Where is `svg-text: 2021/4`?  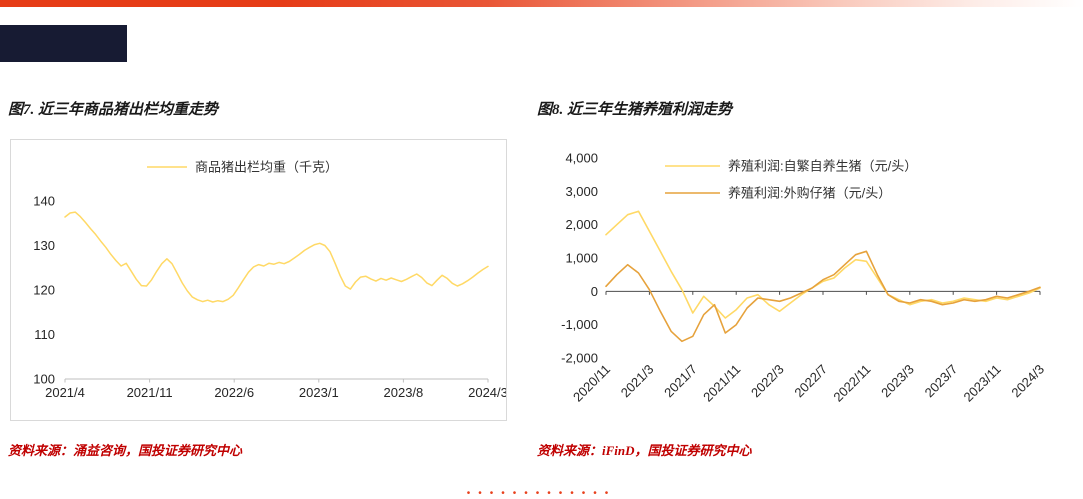
svg-text: 2021/4 is located at coordinates (65, 392).